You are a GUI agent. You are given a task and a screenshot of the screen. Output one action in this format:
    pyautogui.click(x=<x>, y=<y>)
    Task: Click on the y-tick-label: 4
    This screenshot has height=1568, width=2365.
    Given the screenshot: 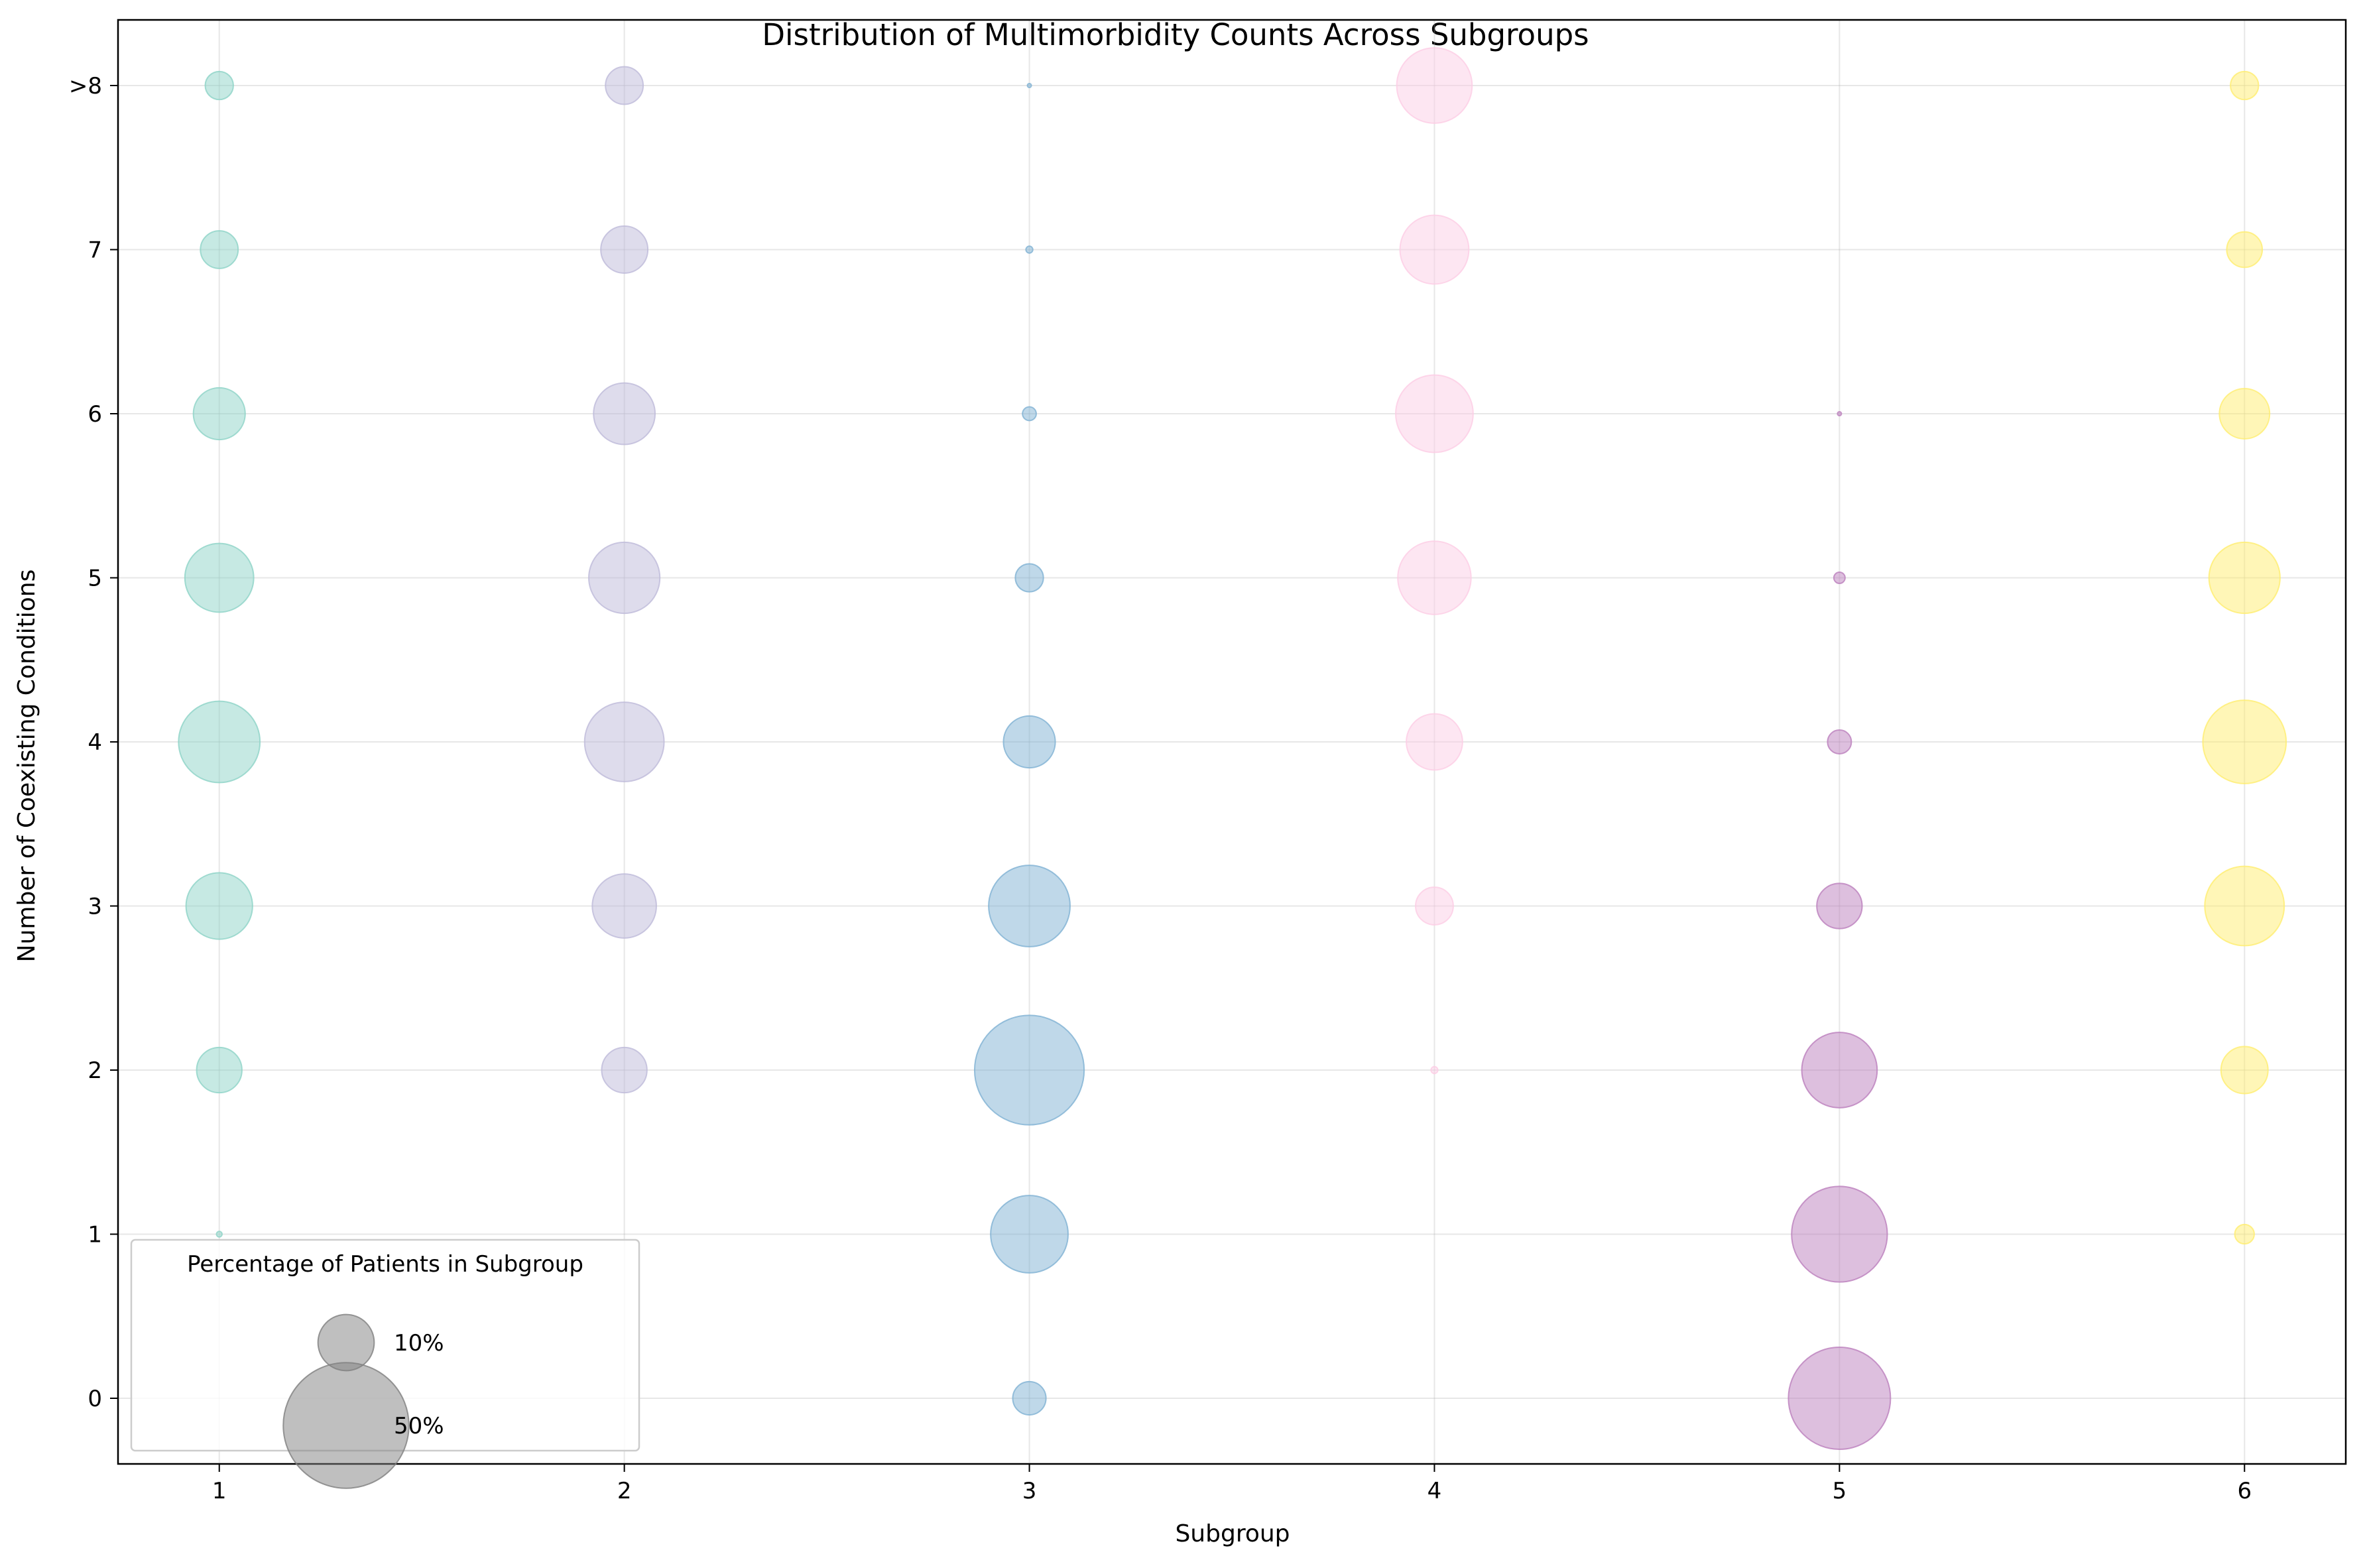 What is the action you would take?
    pyautogui.click(x=95, y=742)
    